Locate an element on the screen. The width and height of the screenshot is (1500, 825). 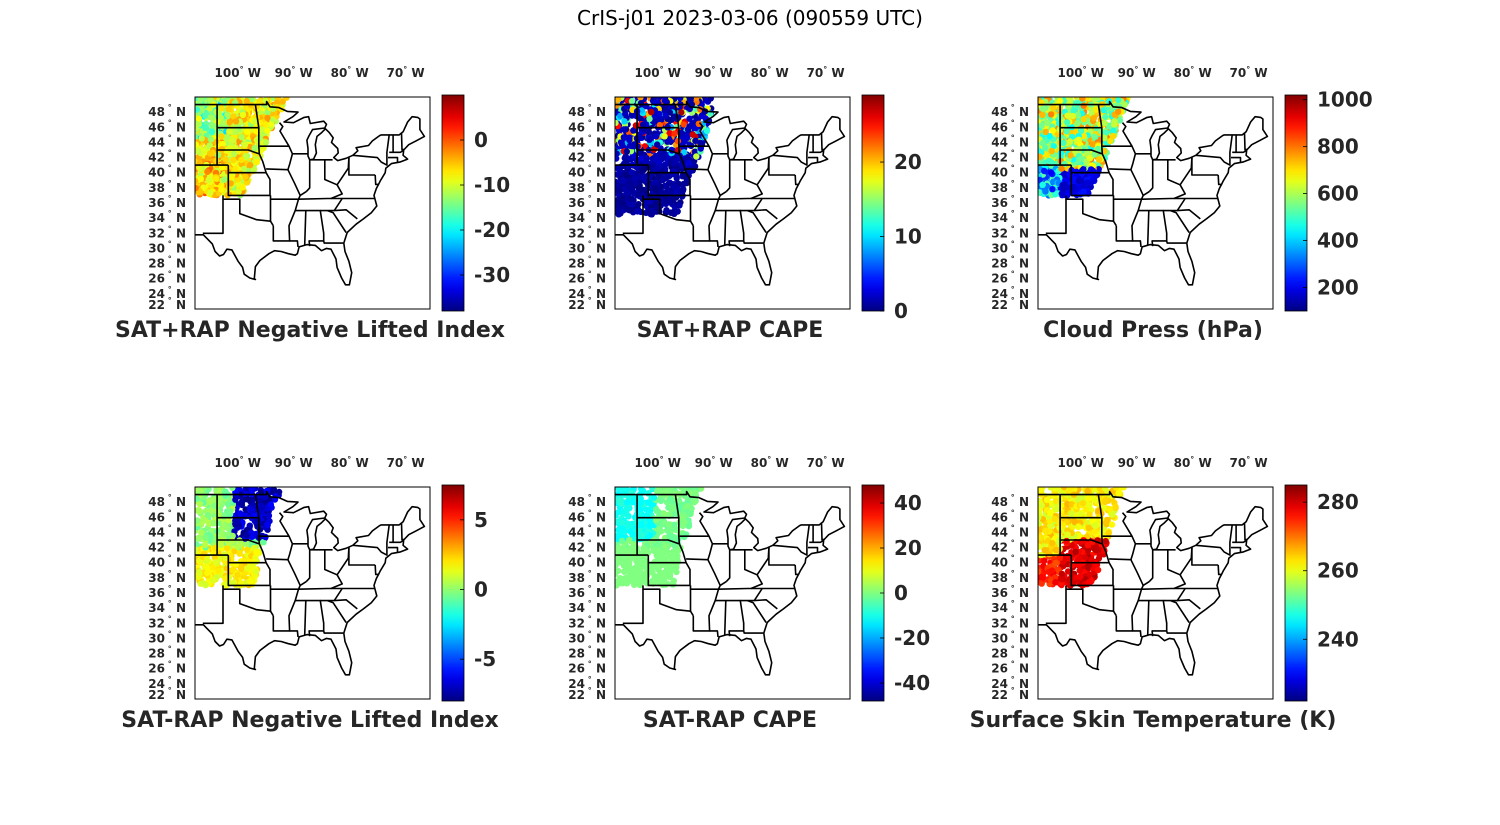
lat-tick-label: 34 ° N is located at coordinates (587, 217).